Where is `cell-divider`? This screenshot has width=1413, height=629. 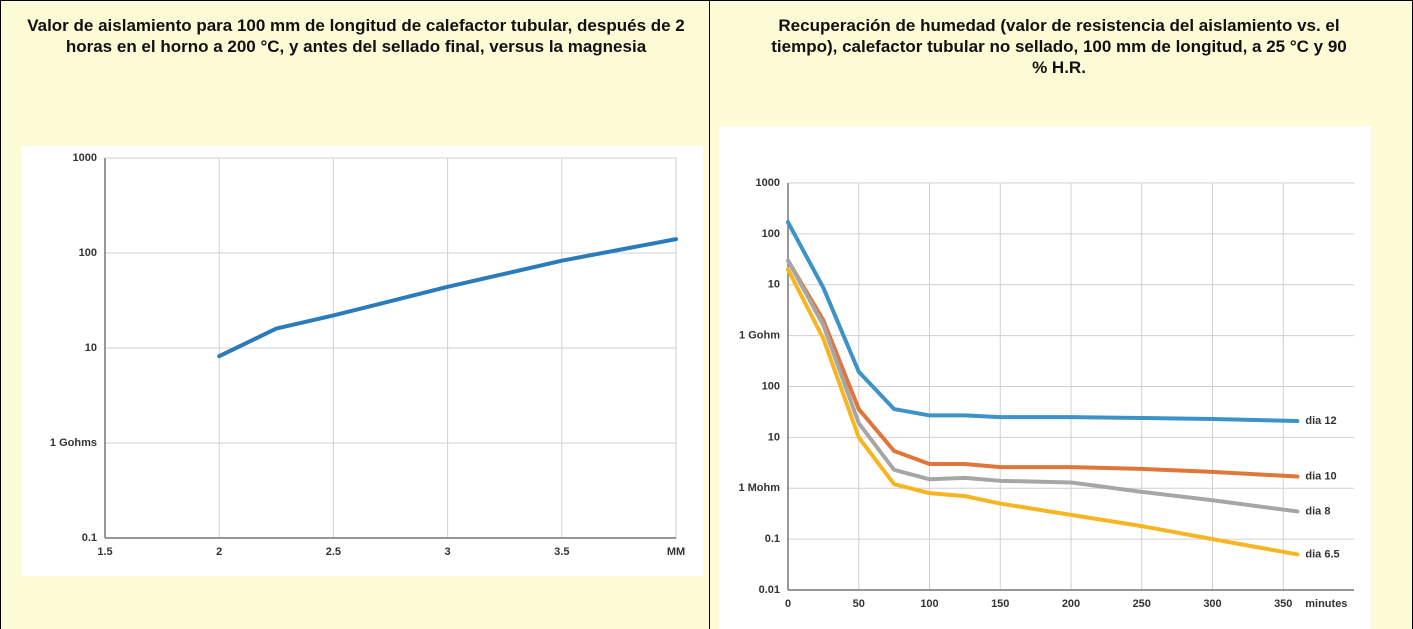 cell-divider is located at coordinates (709, 315).